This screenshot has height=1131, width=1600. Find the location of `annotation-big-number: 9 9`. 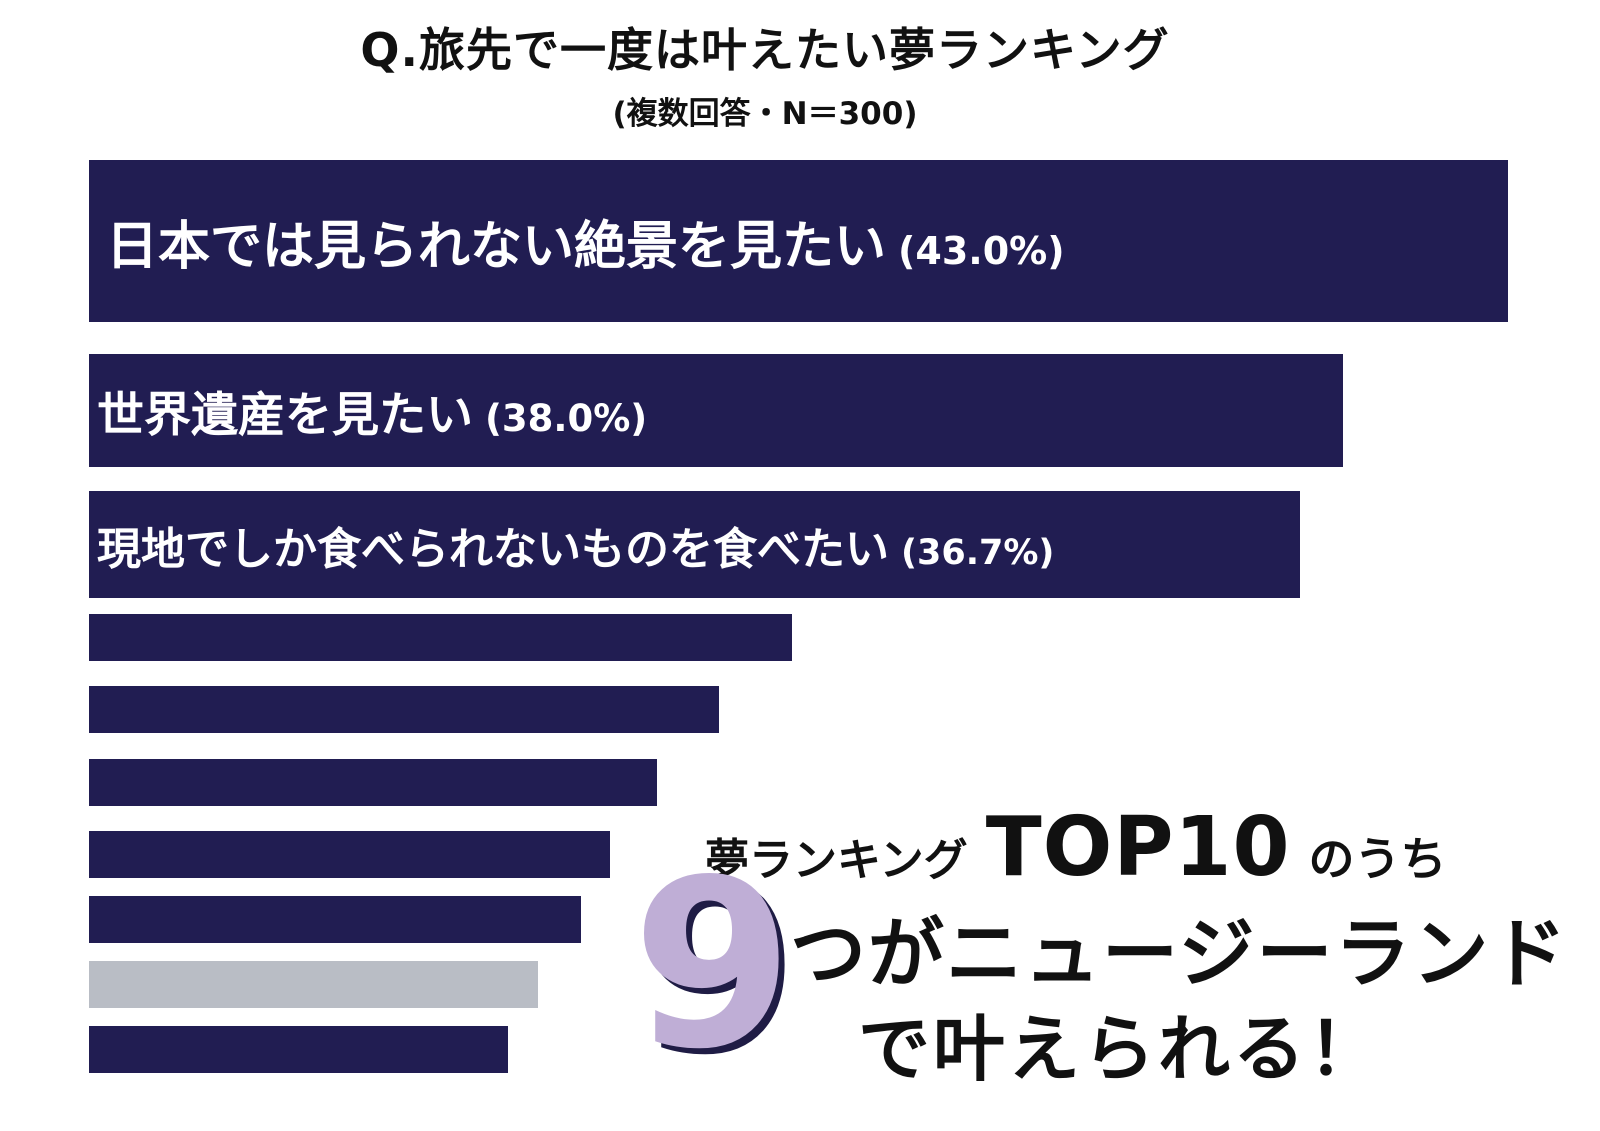

annotation-big-number: 9 9 is located at coordinates (715, 965).